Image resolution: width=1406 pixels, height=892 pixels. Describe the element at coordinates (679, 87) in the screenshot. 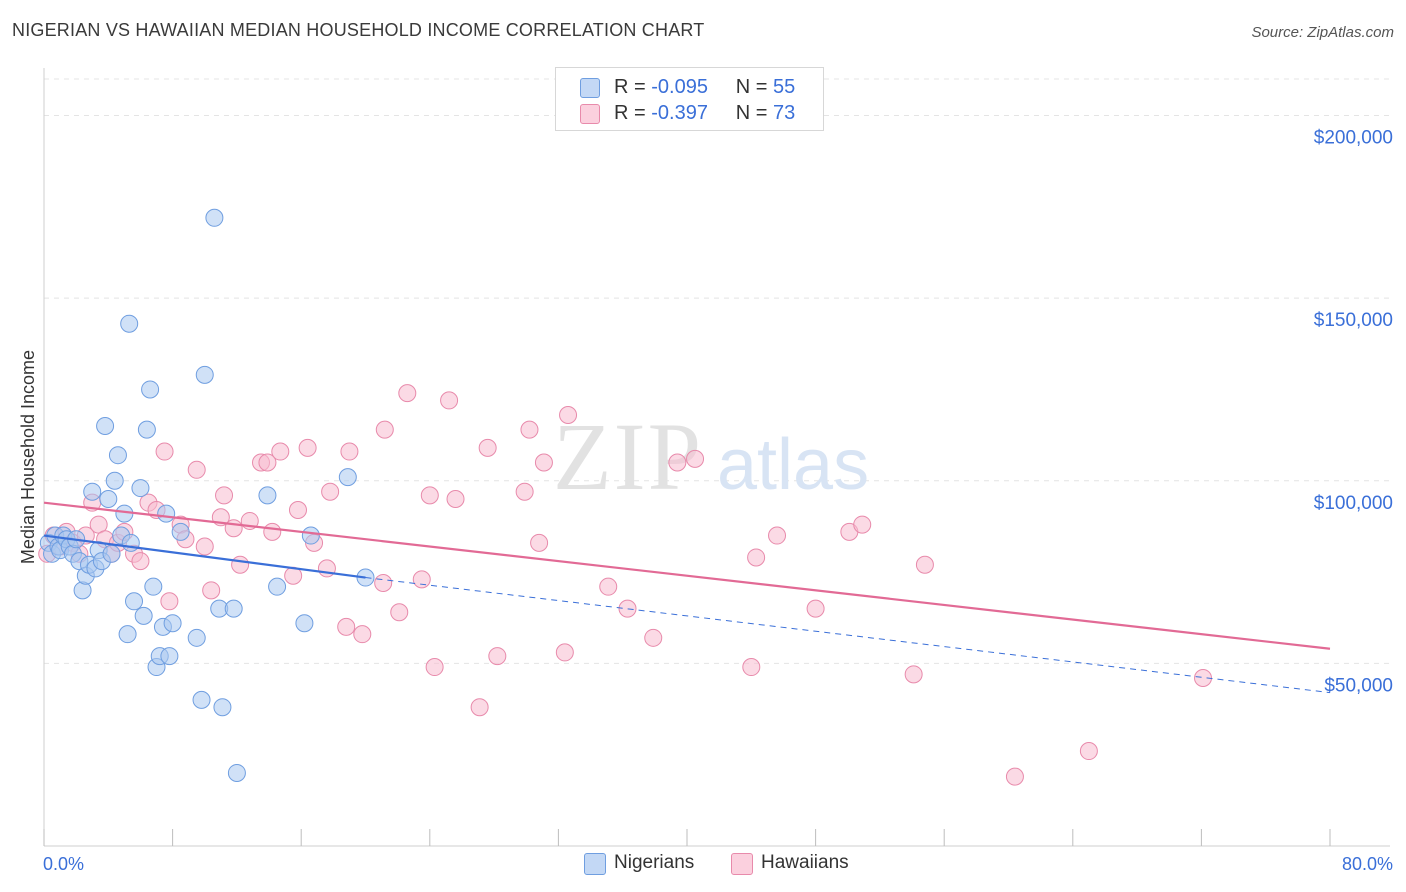

I see `legend-r-value-nigerians: -0.095` at that location.